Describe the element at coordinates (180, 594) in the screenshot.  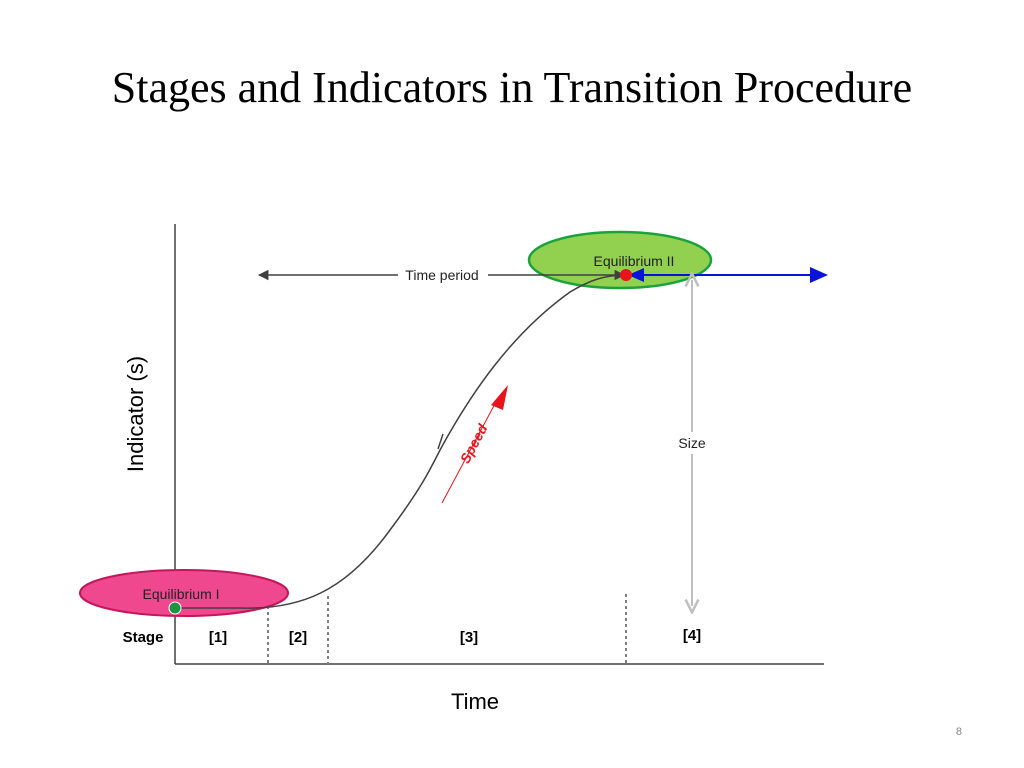
I see `equilibrium-1-label: Equilibrium I` at that location.